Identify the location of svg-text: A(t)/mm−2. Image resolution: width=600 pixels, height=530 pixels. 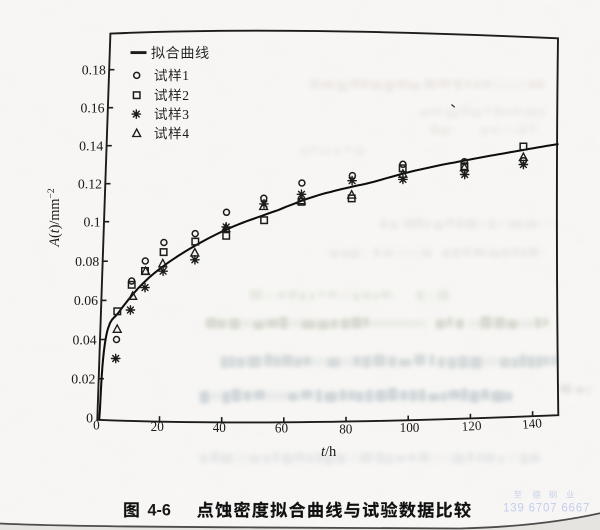
(55, 218).